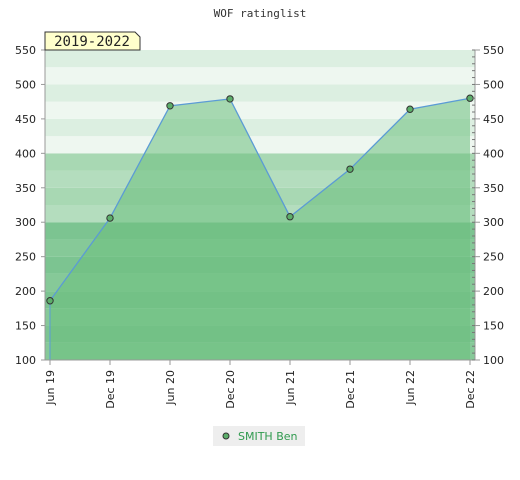  Describe the element at coordinates (25, 360) in the screenshot. I see `y-tick-label-left: 100` at that location.